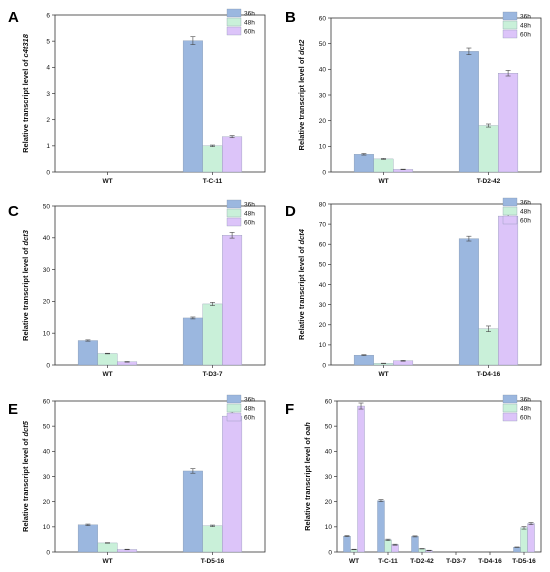 The image size is (550, 572). What do you see at coordinates (48, 68) in the screenshot?
I see `y-tick-label: 4` at bounding box center [48, 68].